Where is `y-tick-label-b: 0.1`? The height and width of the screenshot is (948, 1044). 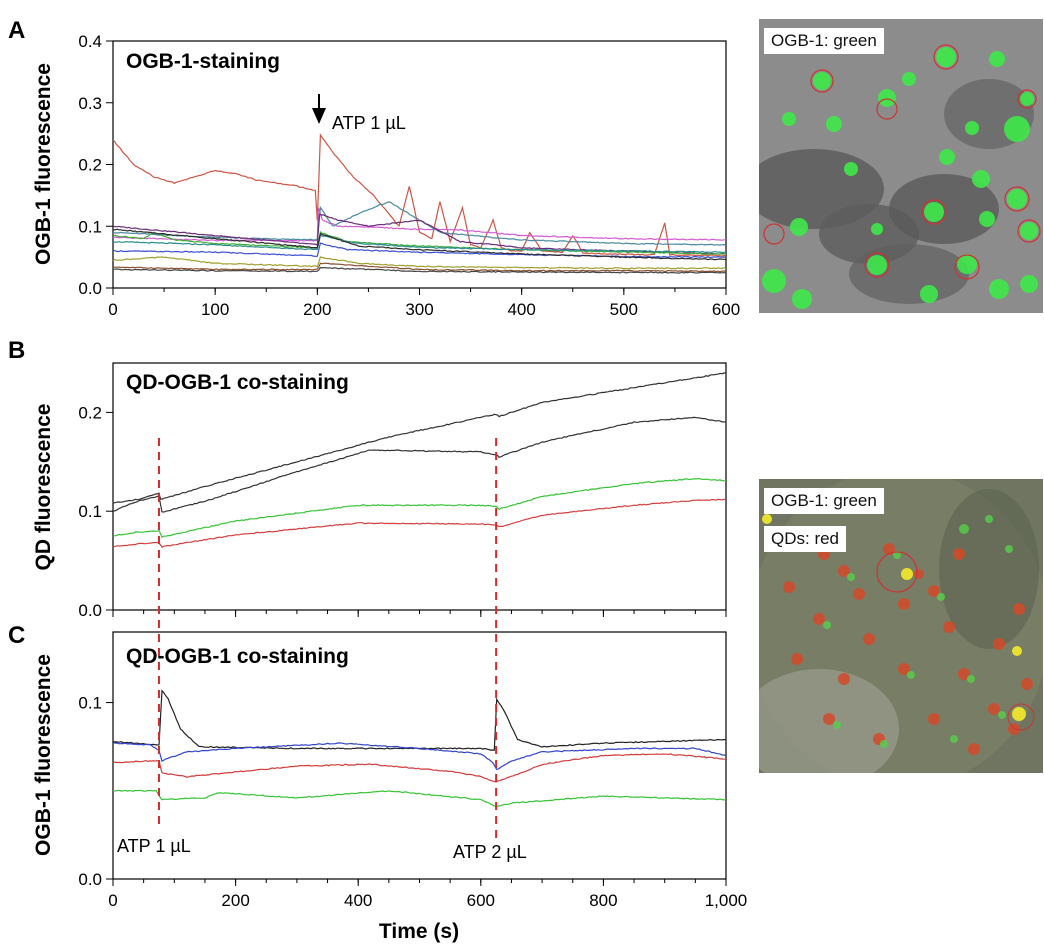
y-tick-label-b: 0.1 is located at coordinates (90, 511).